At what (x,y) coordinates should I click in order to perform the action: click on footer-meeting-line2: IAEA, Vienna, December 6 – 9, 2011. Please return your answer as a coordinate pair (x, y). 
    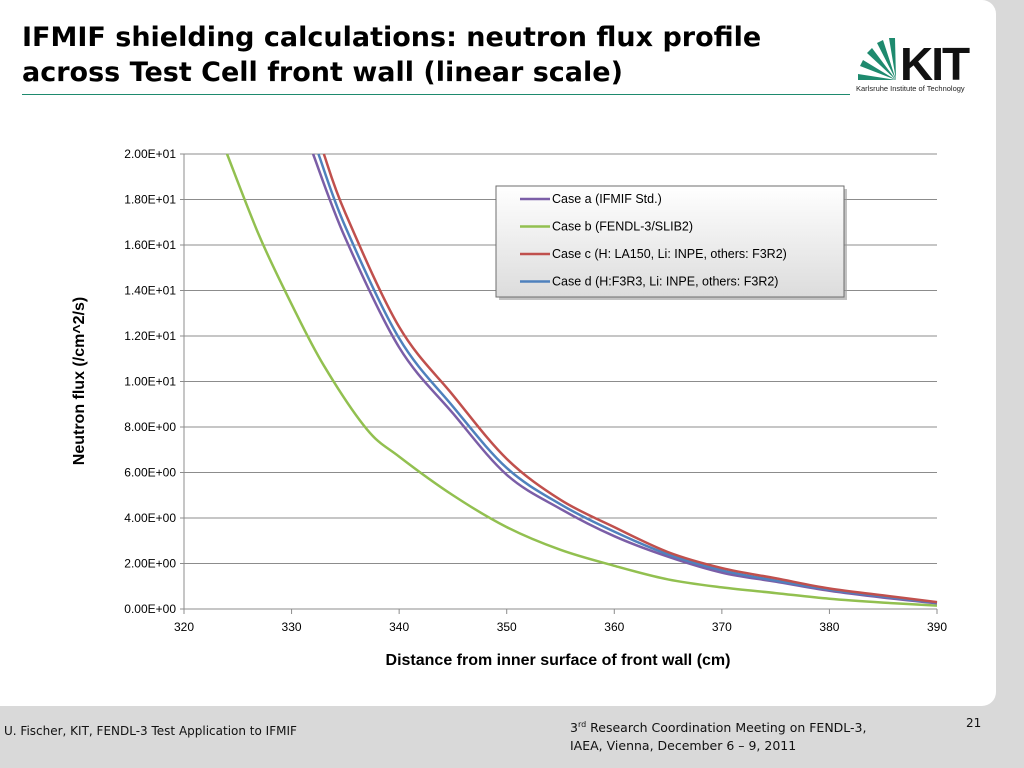
    Looking at the image, I should click on (683, 746).